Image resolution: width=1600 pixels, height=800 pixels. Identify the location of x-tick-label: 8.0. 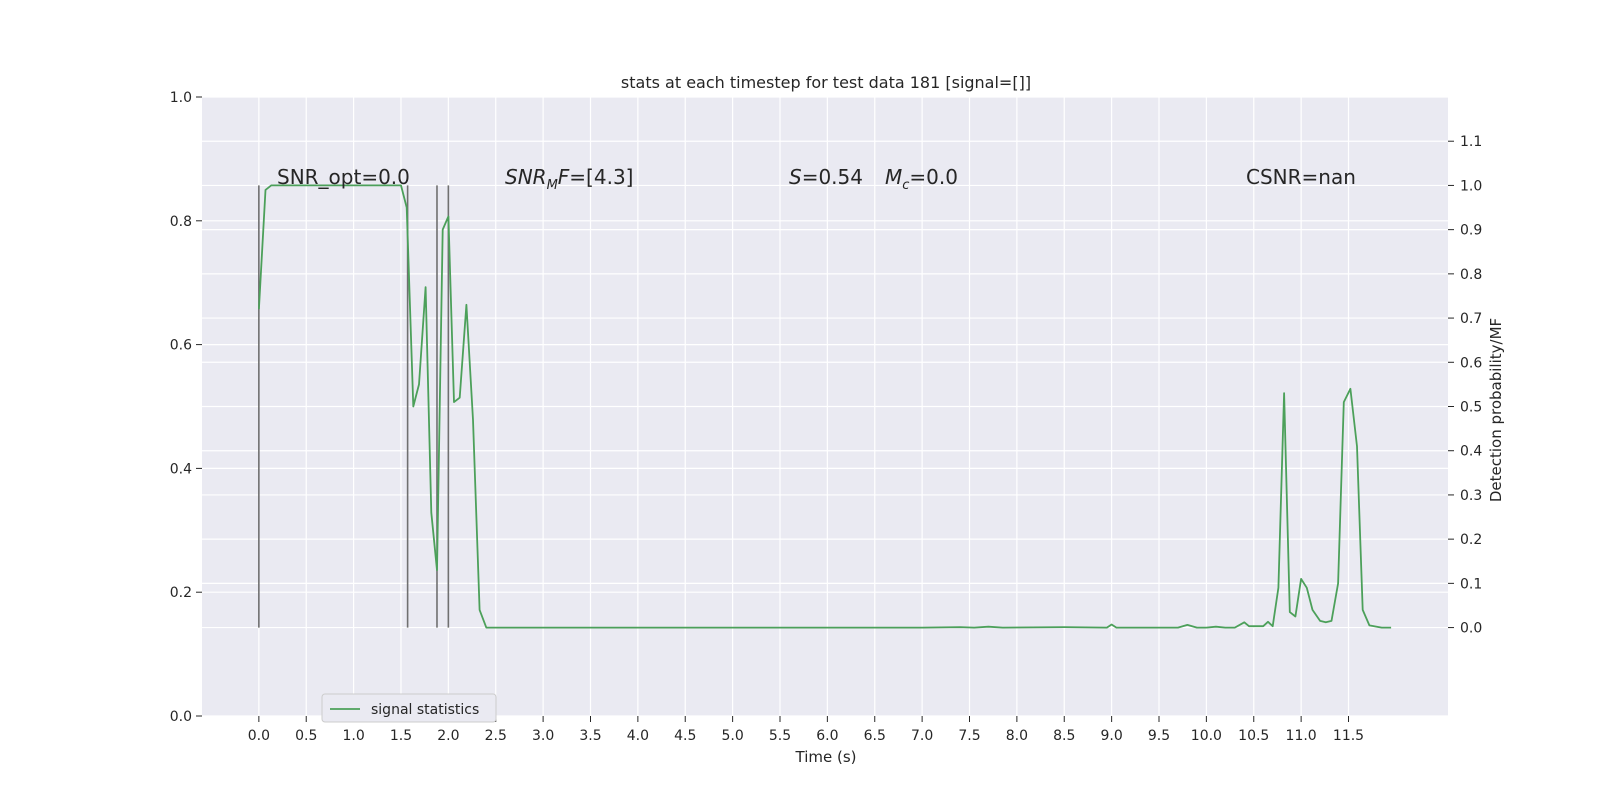
(1017, 736).